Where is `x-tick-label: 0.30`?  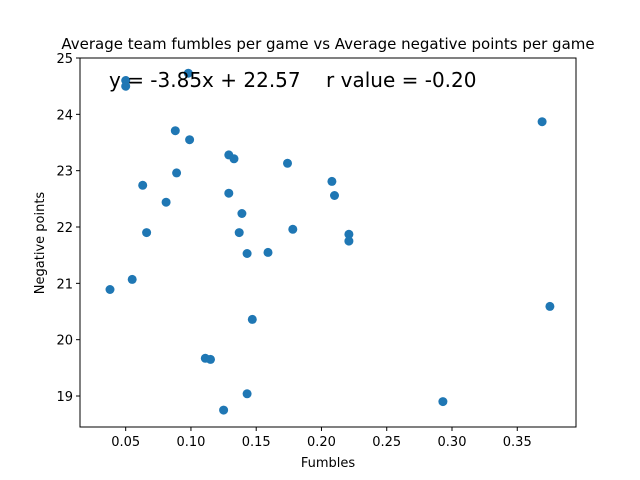 x-tick-label: 0.30 is located at coordinates (452, 442).